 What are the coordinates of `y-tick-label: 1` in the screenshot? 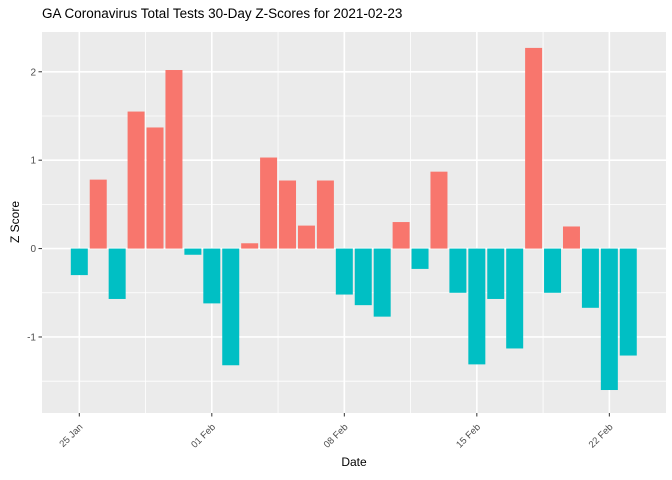 It's located at (33, 161).